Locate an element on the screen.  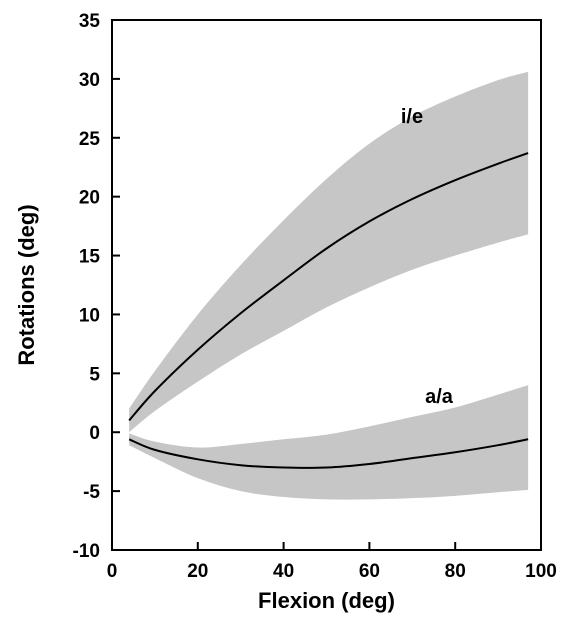
x-tick-label: 100 is located at coordinates (541, 571).